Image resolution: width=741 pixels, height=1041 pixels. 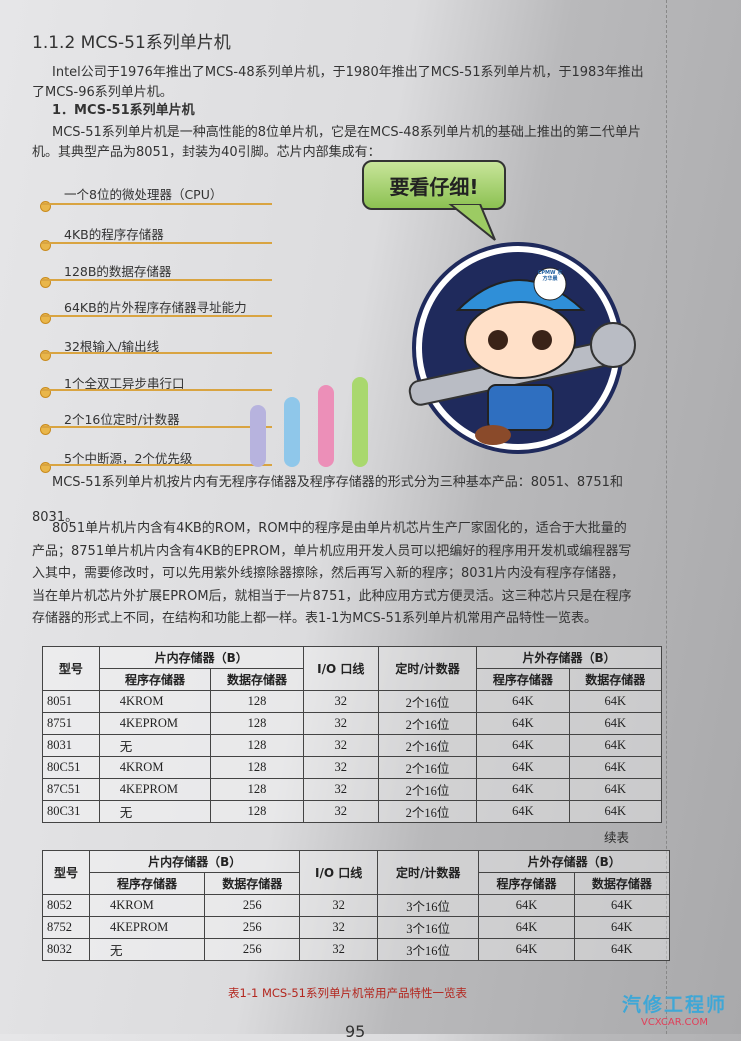 I want to click on feature-item: 128B的数据存储器, so click(x=118, y=271).